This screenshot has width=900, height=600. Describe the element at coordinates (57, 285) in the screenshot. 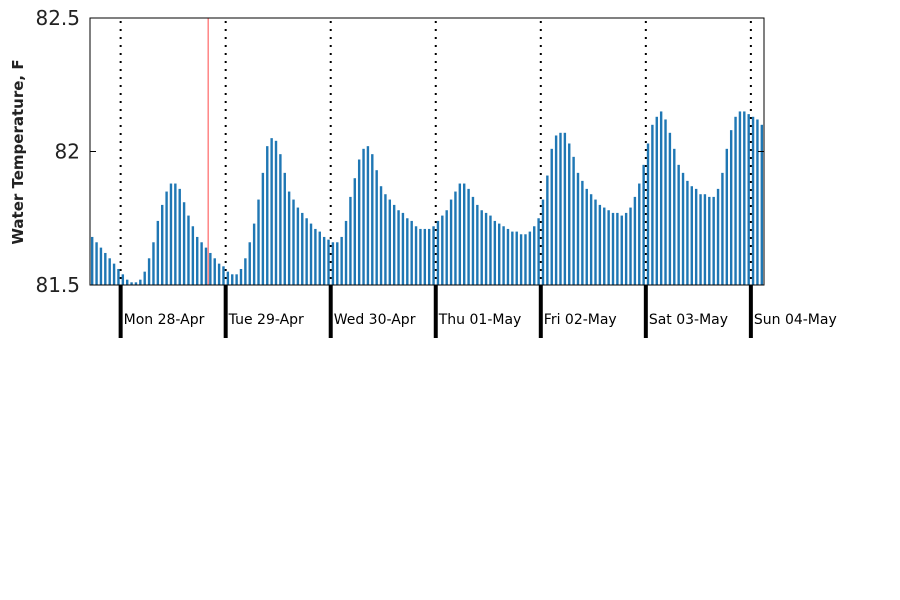

I see `y-tick-label: 81.5` at that location.